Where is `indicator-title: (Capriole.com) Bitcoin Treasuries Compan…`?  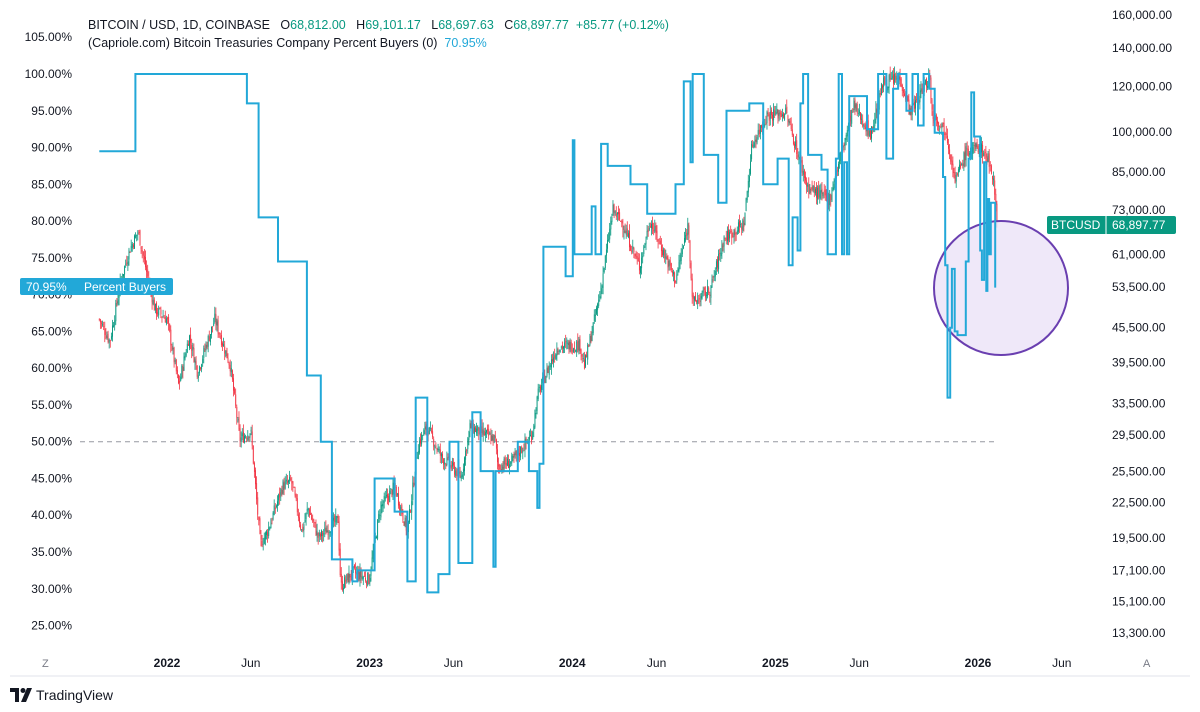 indicator-title: (Capriole.com) Bitcoin Treasuries Compan… is located at coordinates (263, 43).